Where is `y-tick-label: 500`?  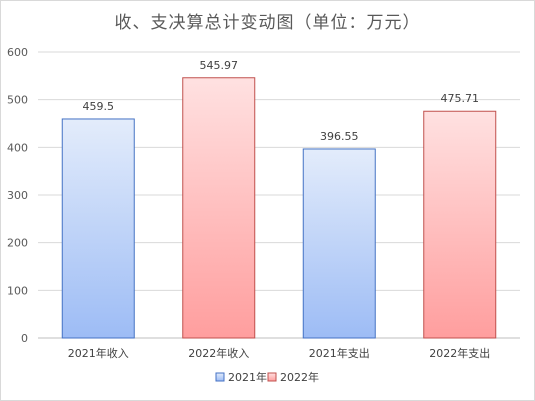
y-tick-label: 500 is located at coordinates (17, 100).